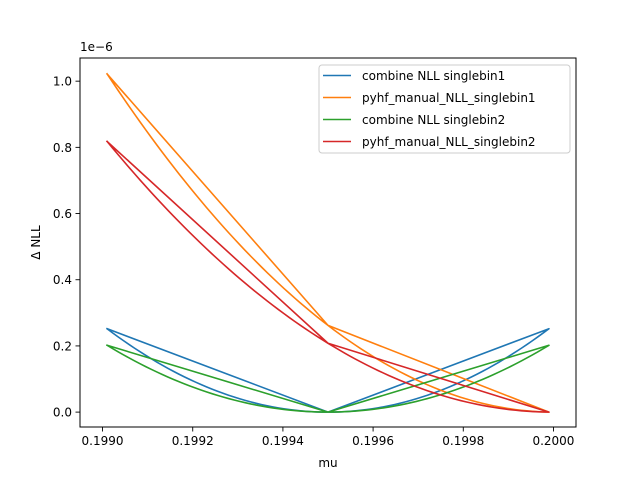 This screenshot has width=640, height=485. I want to click on y-axis-offset-text: 1e−6, so click(96, 47).